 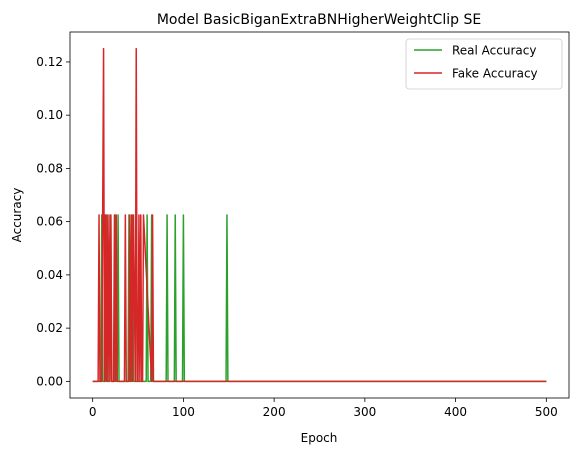 I want to click on y-tick-label: 0.08, so click(x=49, y=168).